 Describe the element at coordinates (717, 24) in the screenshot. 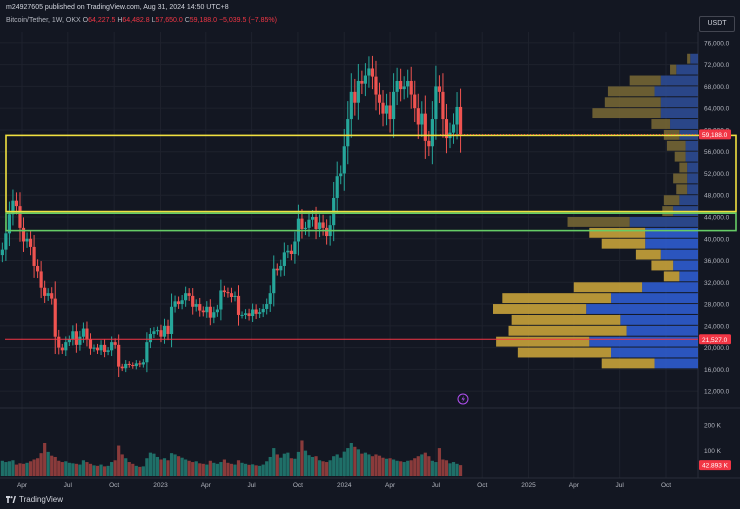

I see `currency-selector: USDT` at that location.